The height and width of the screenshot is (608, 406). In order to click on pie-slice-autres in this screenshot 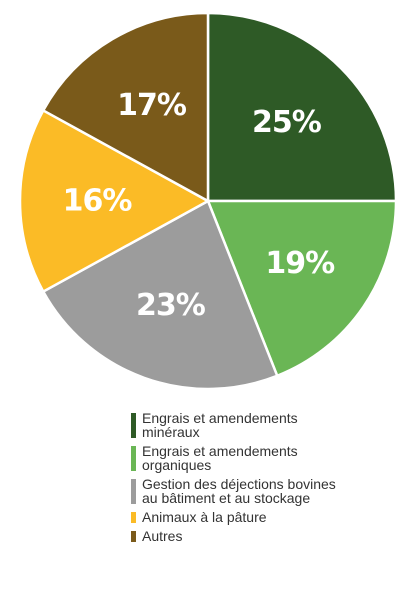, I will do `click(125, 107)`.